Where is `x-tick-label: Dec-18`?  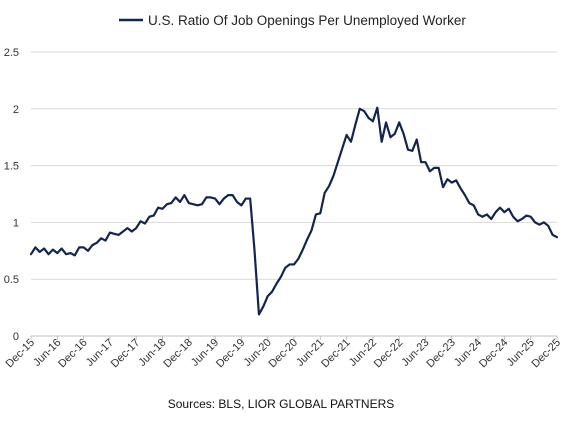
x-tick-label: Dec-18 is located at coordinates (178, 354).